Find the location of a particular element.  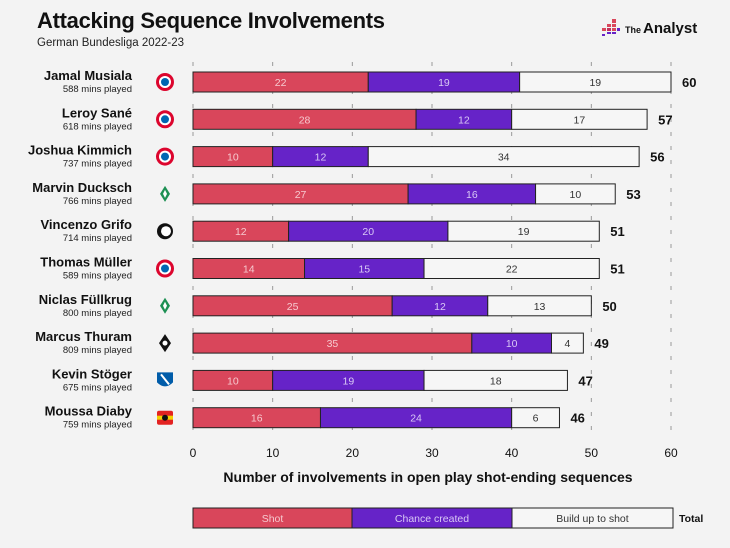

minutes-played: 714 mins played is located at coordinates (97, 238).